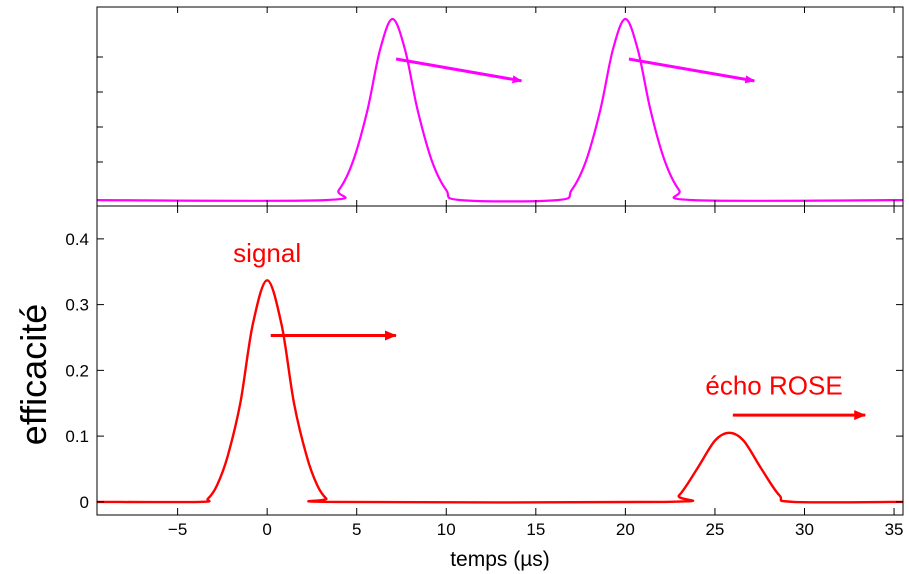  I want to click on x-tick-label: 35, so click(894, 529).